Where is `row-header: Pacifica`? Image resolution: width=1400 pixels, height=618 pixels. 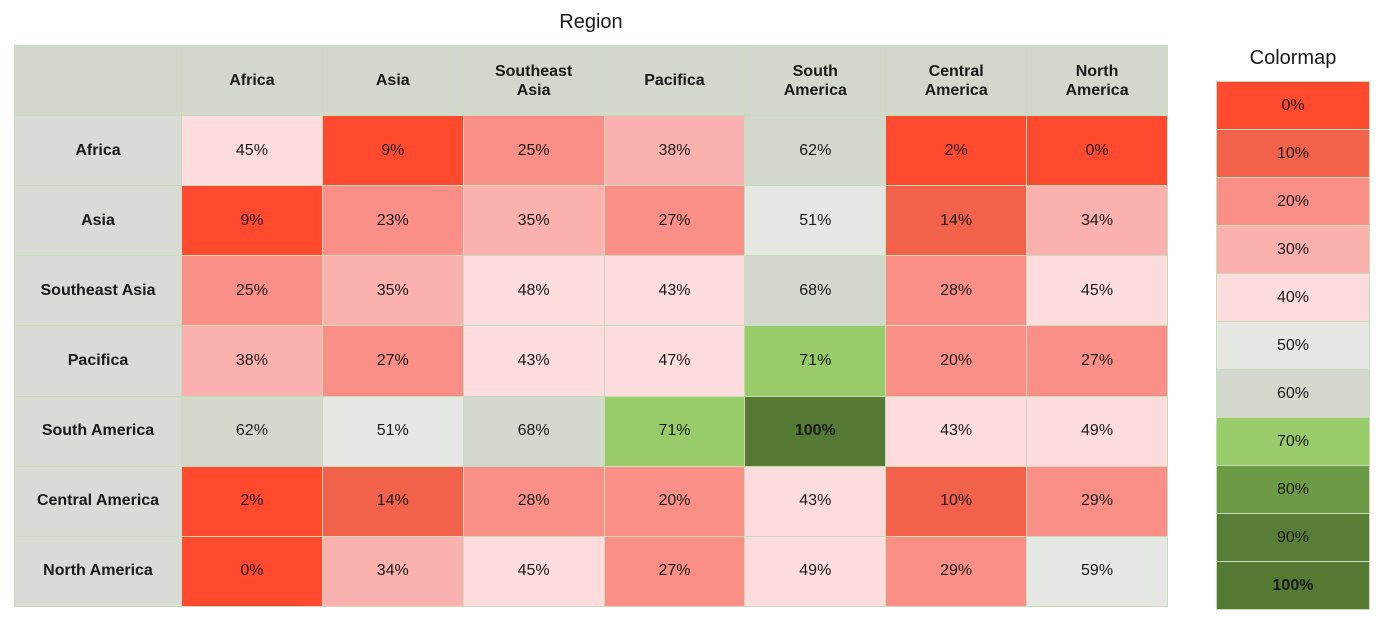 row-header: Pacifica is located at coordinates (98, 361).